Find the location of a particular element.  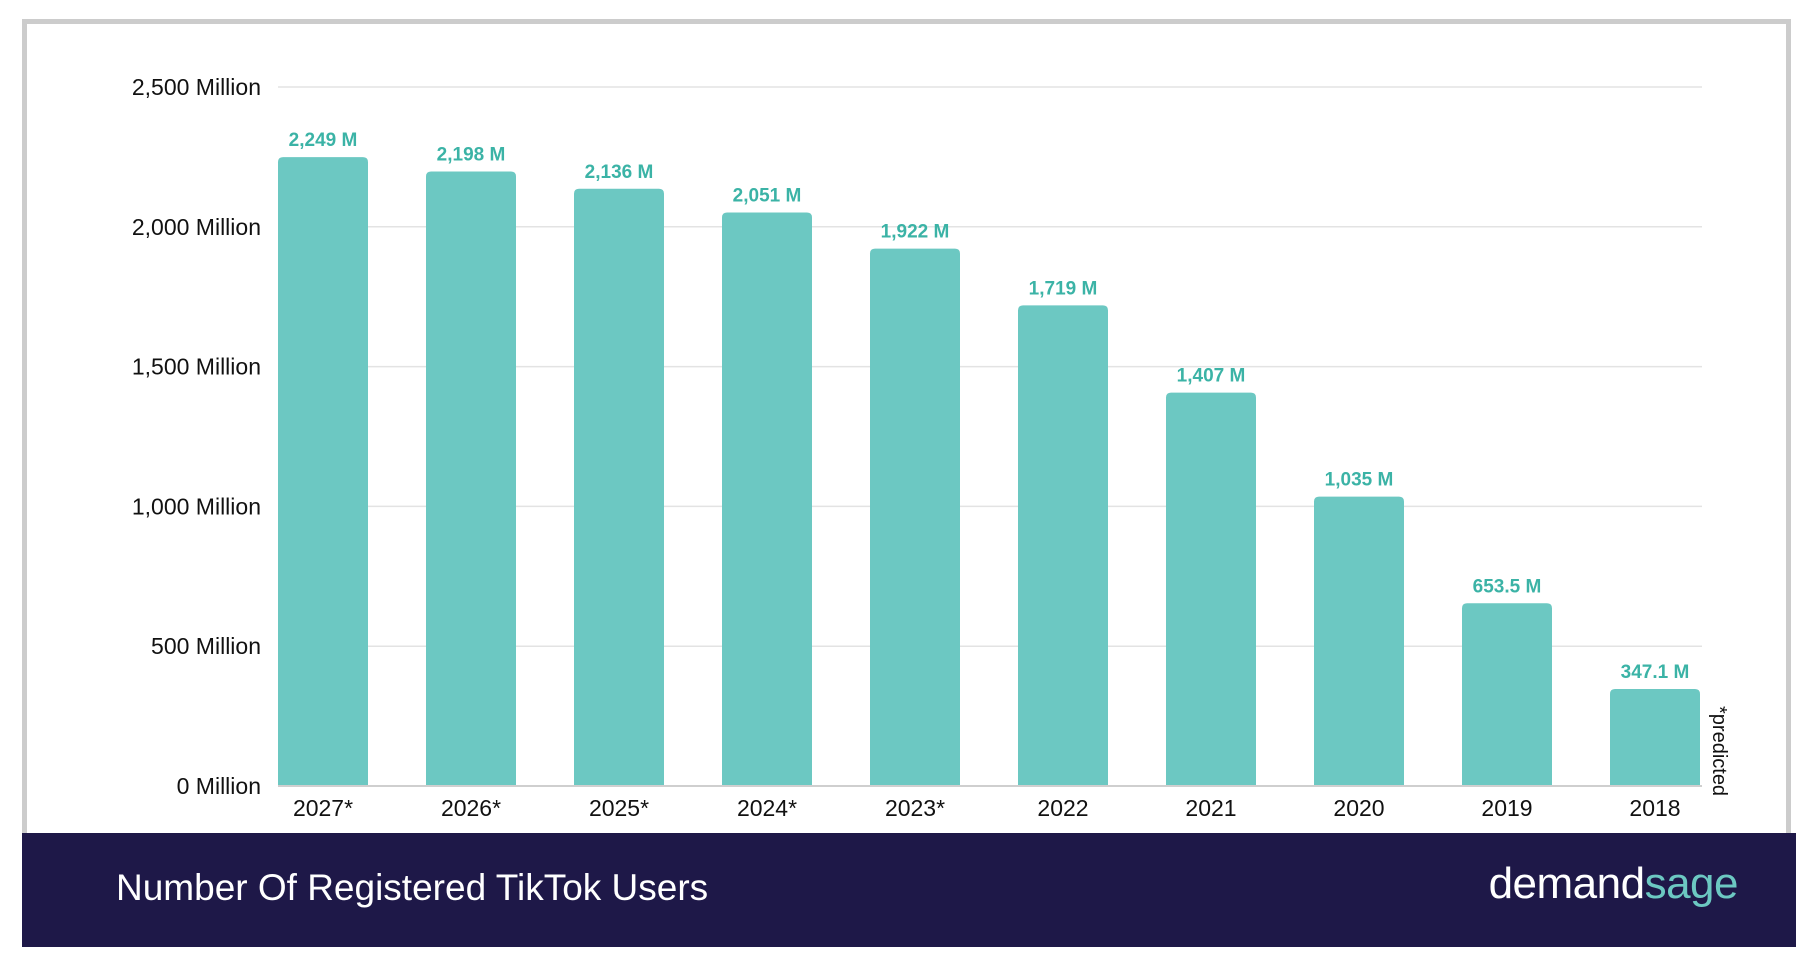

y-tick-label: 1,000 Million is located at coordinates (196, 506).